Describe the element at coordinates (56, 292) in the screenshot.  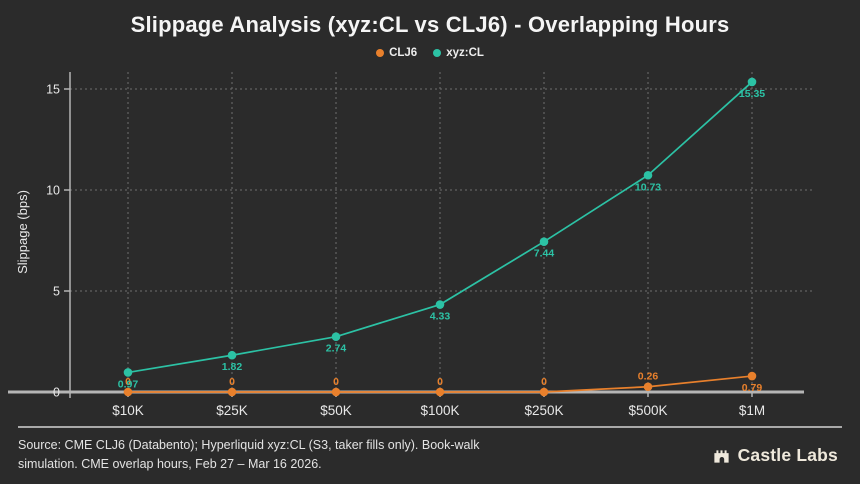
I see `svg-text: 5` at that location.